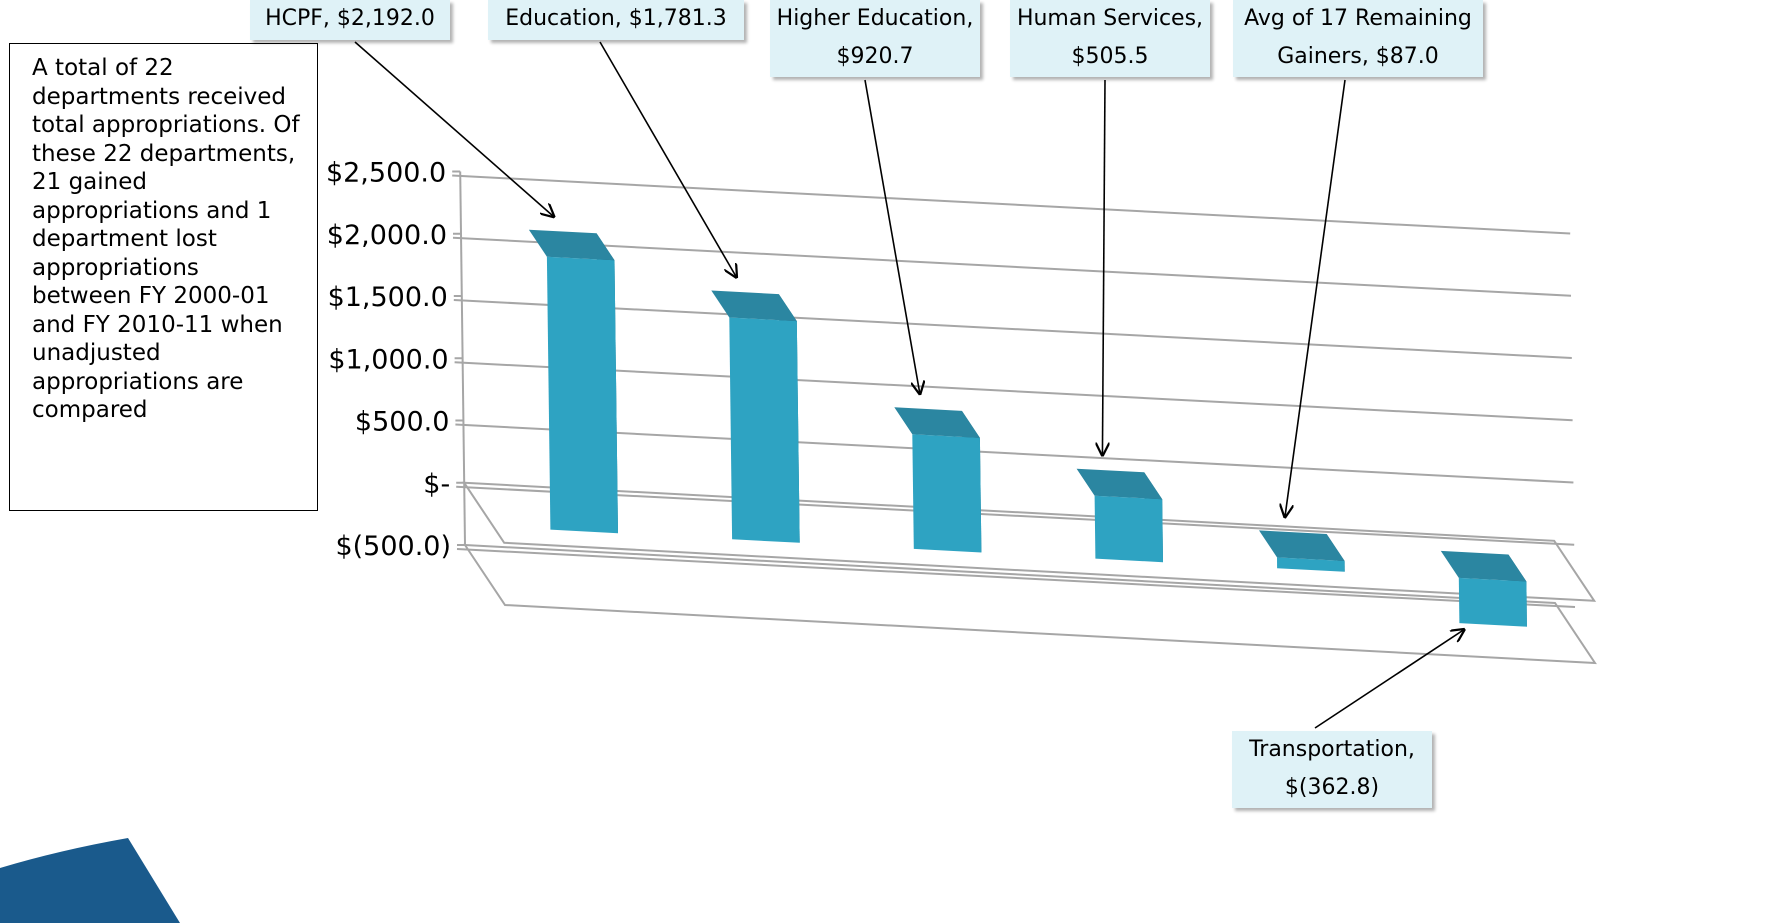 Image resolution: width=1785 pixels, height=923 pixels. What do you see at coordinates (875, 38) in the screenshot?
I see `data-label-callout: Higher Education, $920.7` at bounding box center [875, 38].